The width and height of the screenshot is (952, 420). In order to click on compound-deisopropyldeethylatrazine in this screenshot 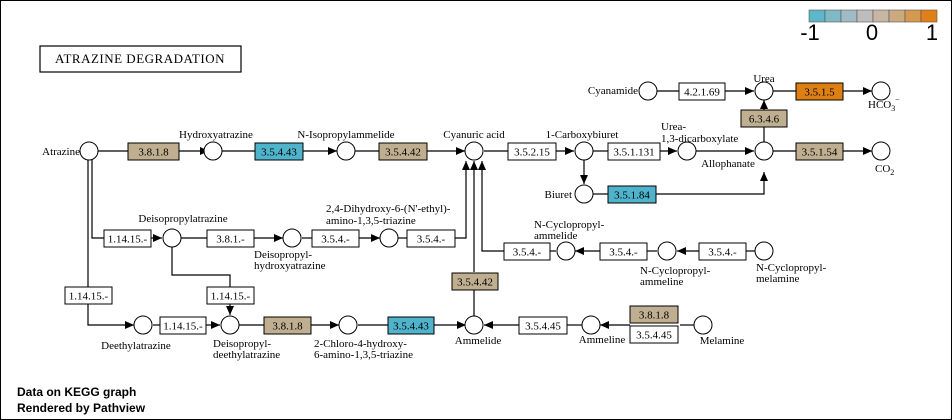, I will do `click(230, 325)`.